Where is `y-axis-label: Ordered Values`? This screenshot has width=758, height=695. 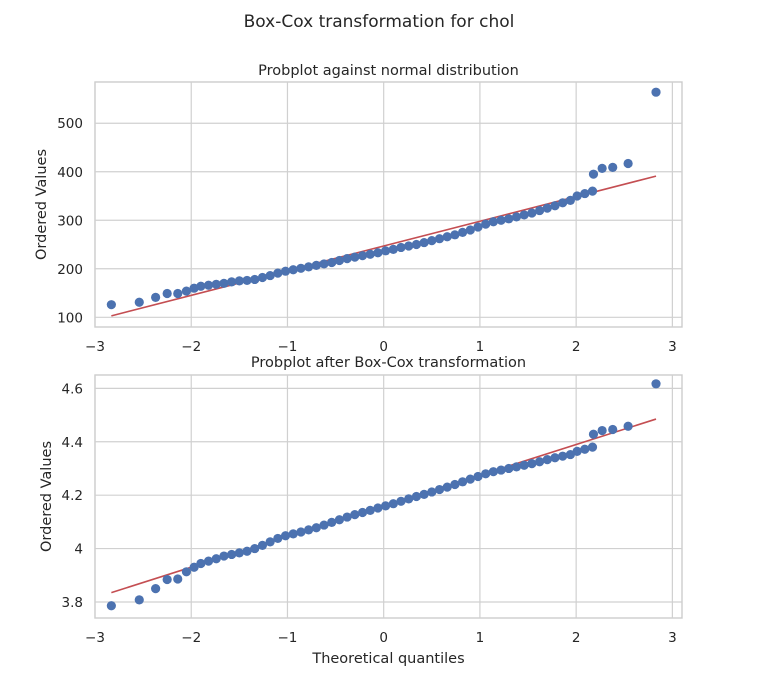
y-axis-label: Ordered Values is located at coordinates (42, 204).